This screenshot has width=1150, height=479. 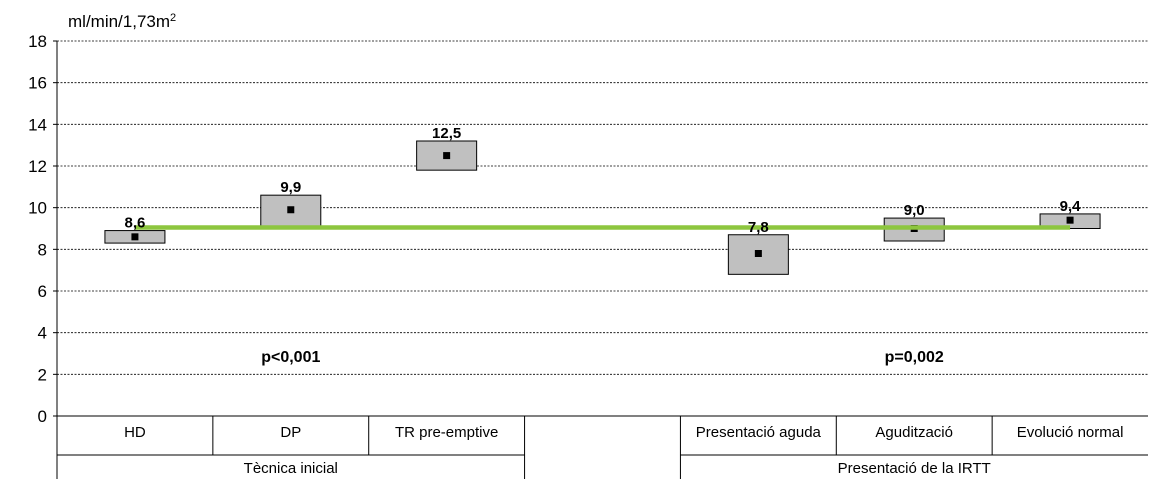 I want to click on y-axis-ticks: 0 2 4 6 8 10 12 14 16 18, so click(x=42, y=229).